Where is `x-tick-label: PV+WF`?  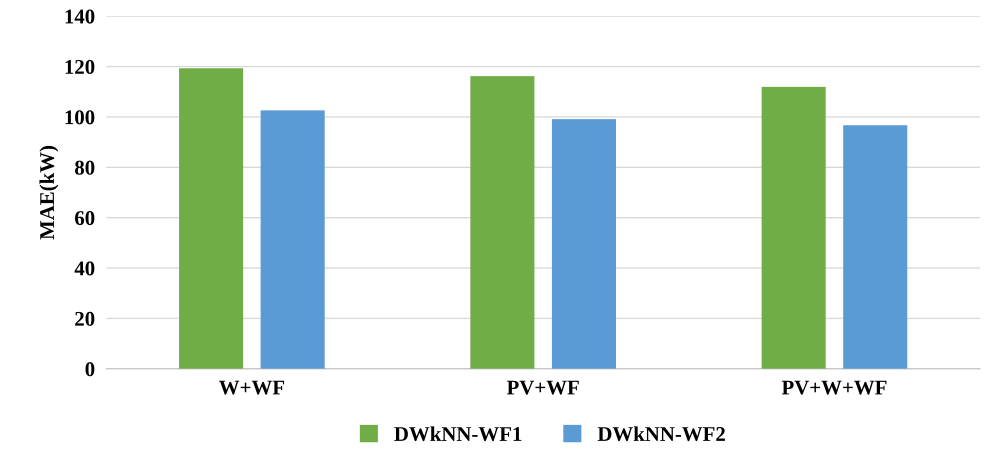 x-tick-label: PV+WF is located at coordinates (542, 387).